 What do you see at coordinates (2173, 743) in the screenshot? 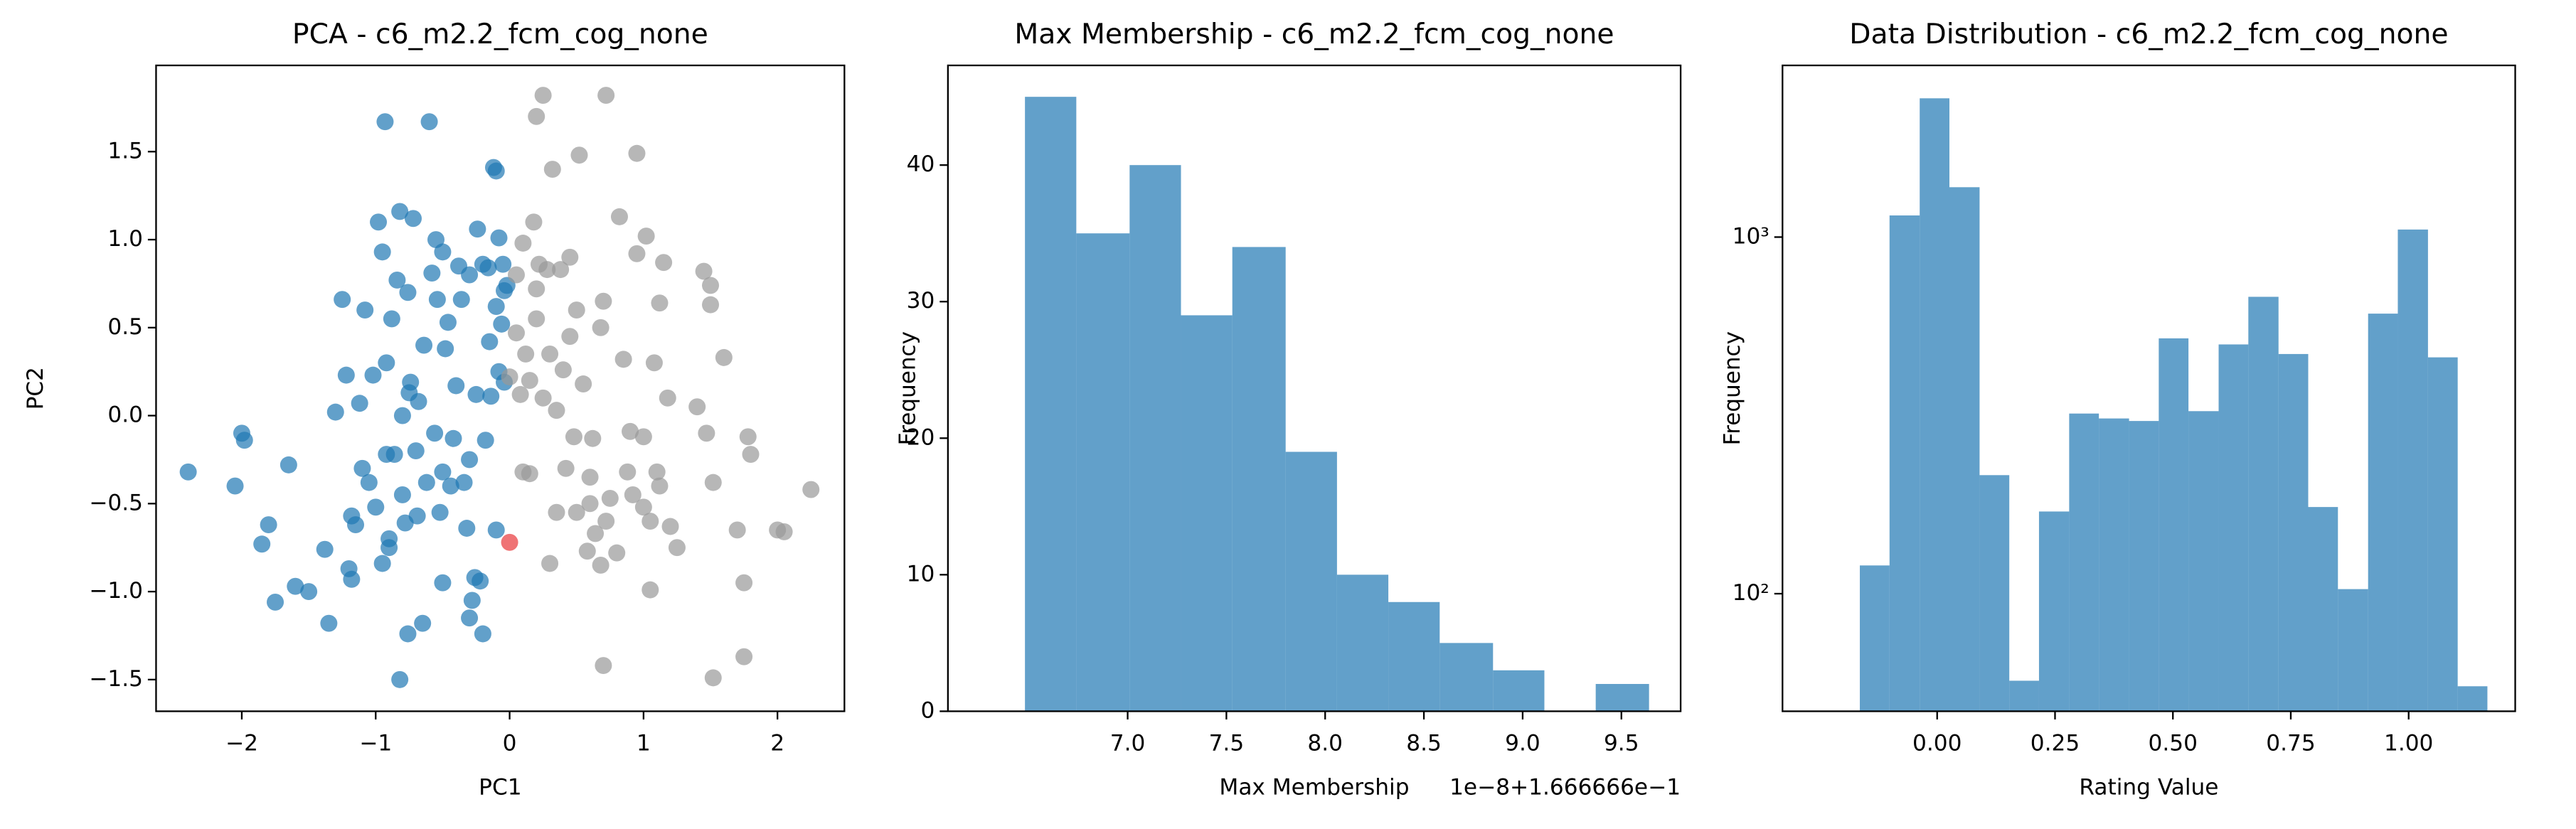
I see `x-tick-label: 0.50` at bounding box center [2173, 743].